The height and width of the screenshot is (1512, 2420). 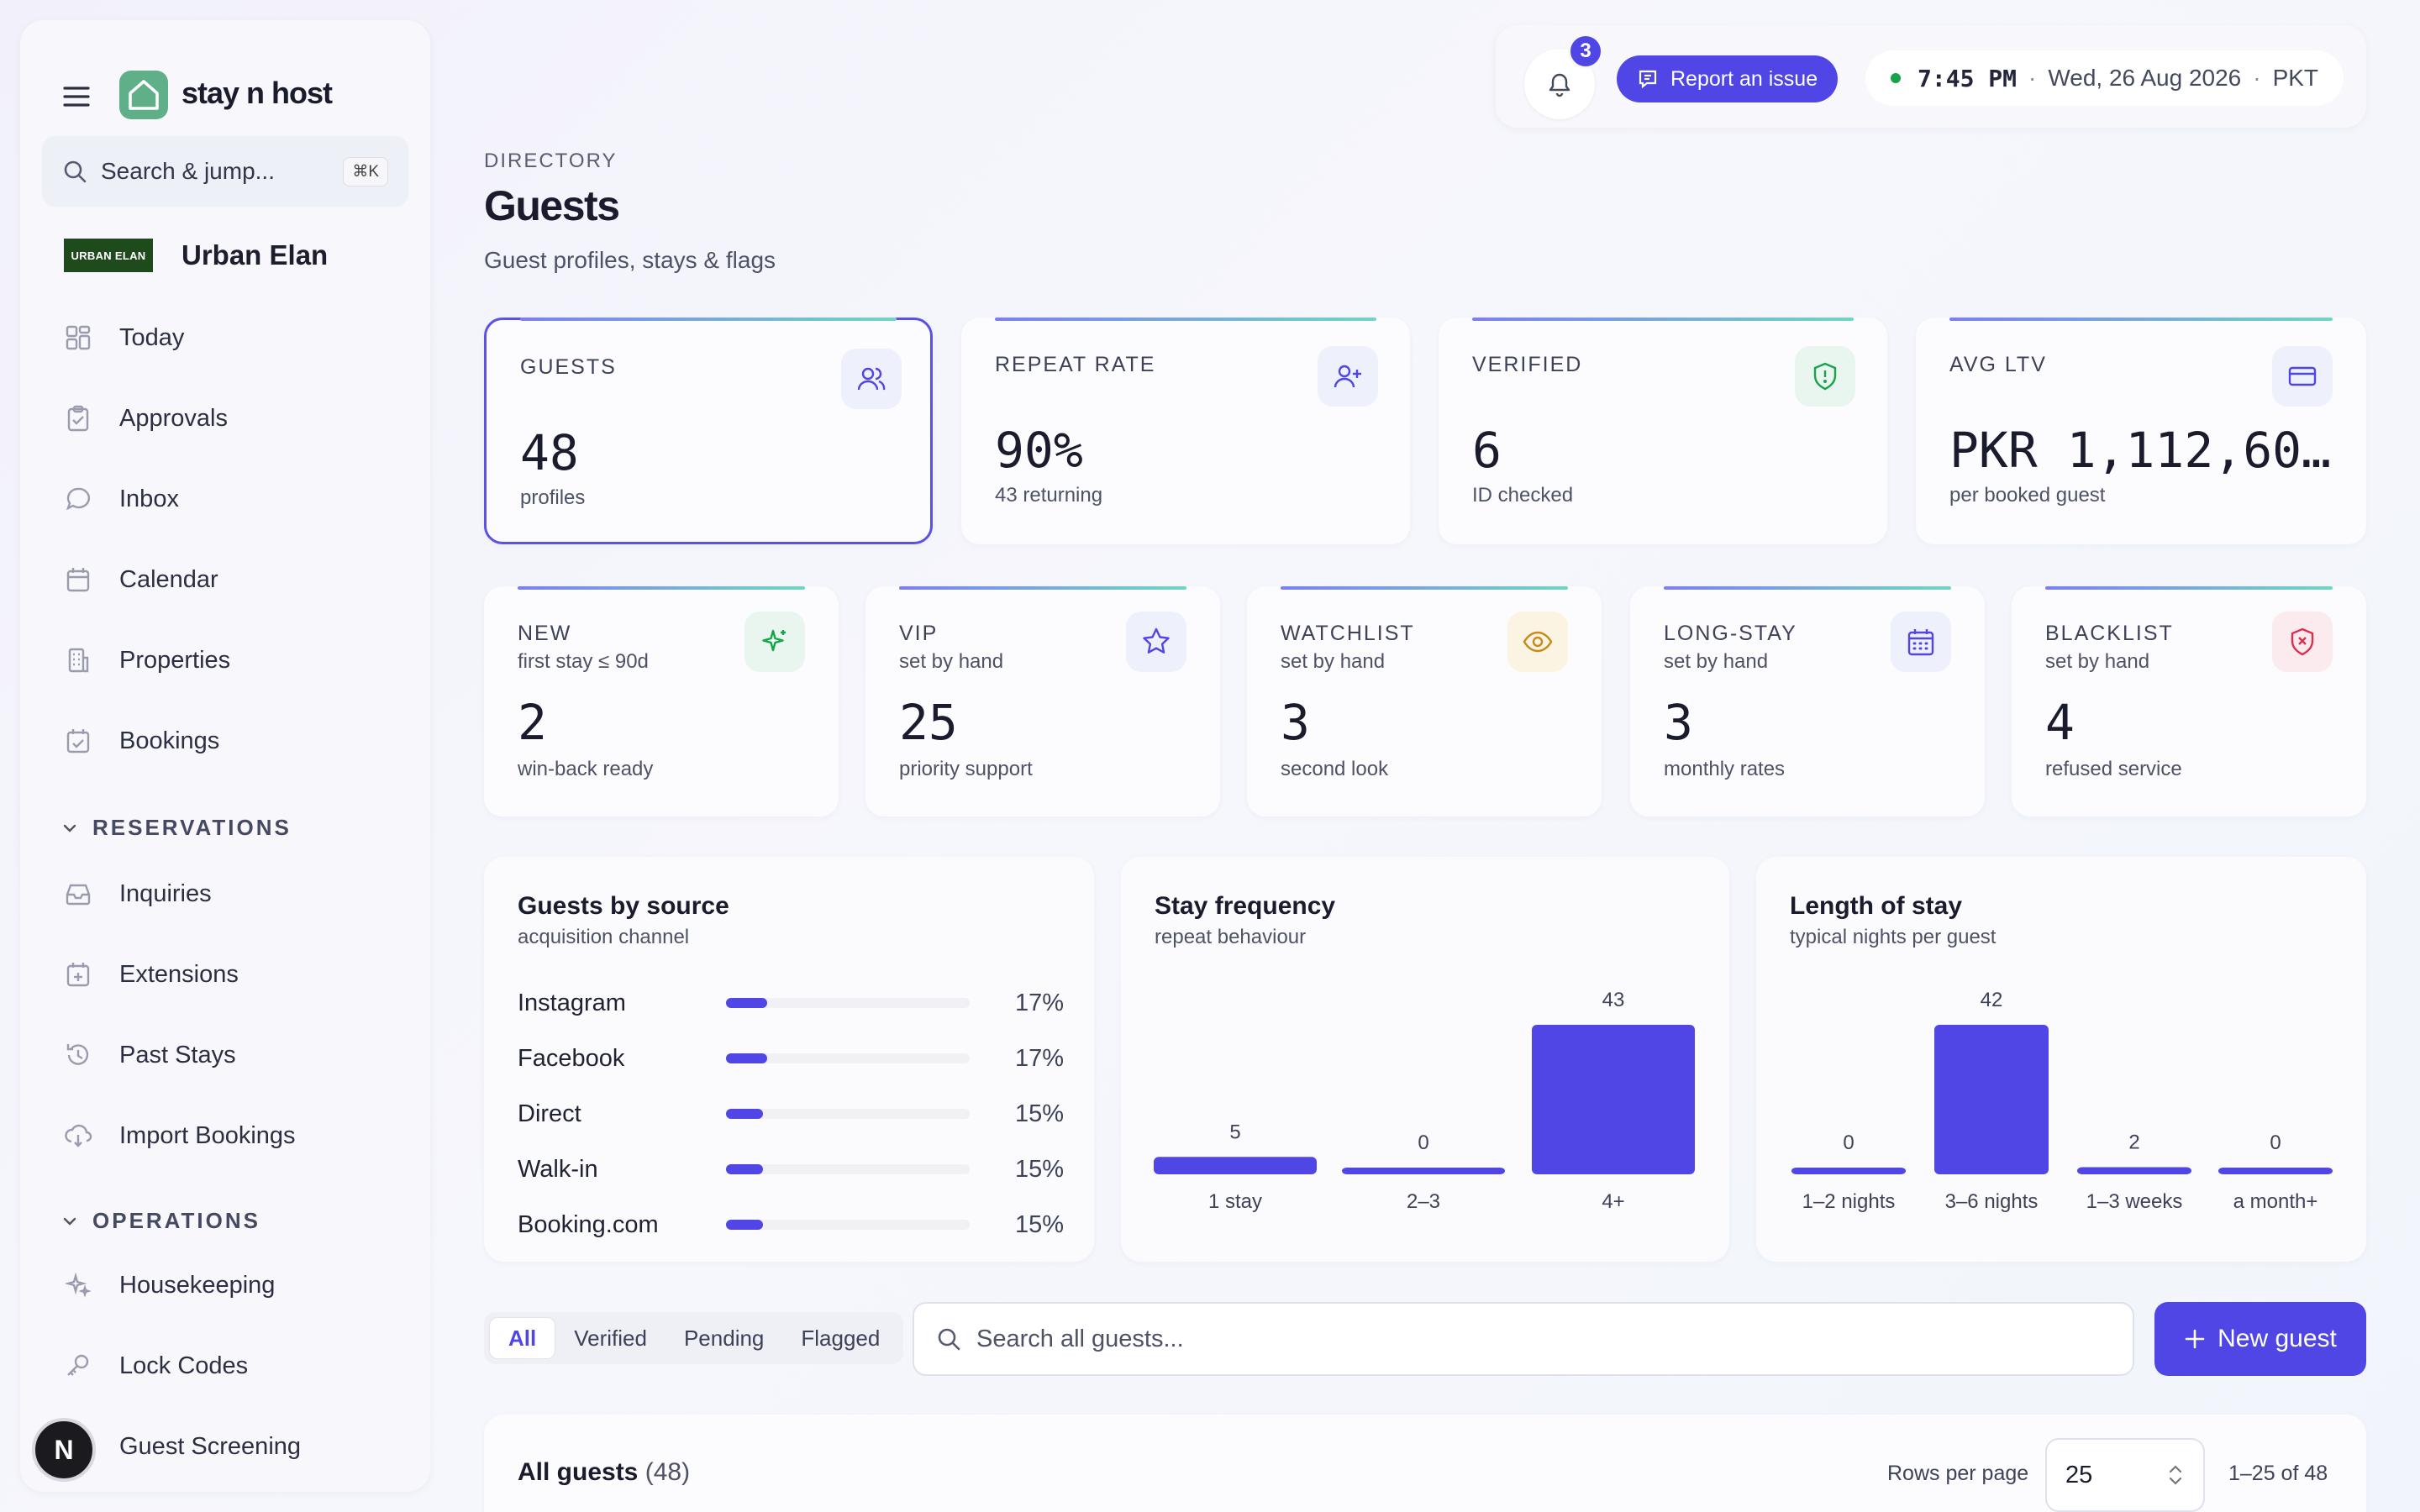 I want to click on section-reservations: RESERVATIONS, so click(x=176, y=828).